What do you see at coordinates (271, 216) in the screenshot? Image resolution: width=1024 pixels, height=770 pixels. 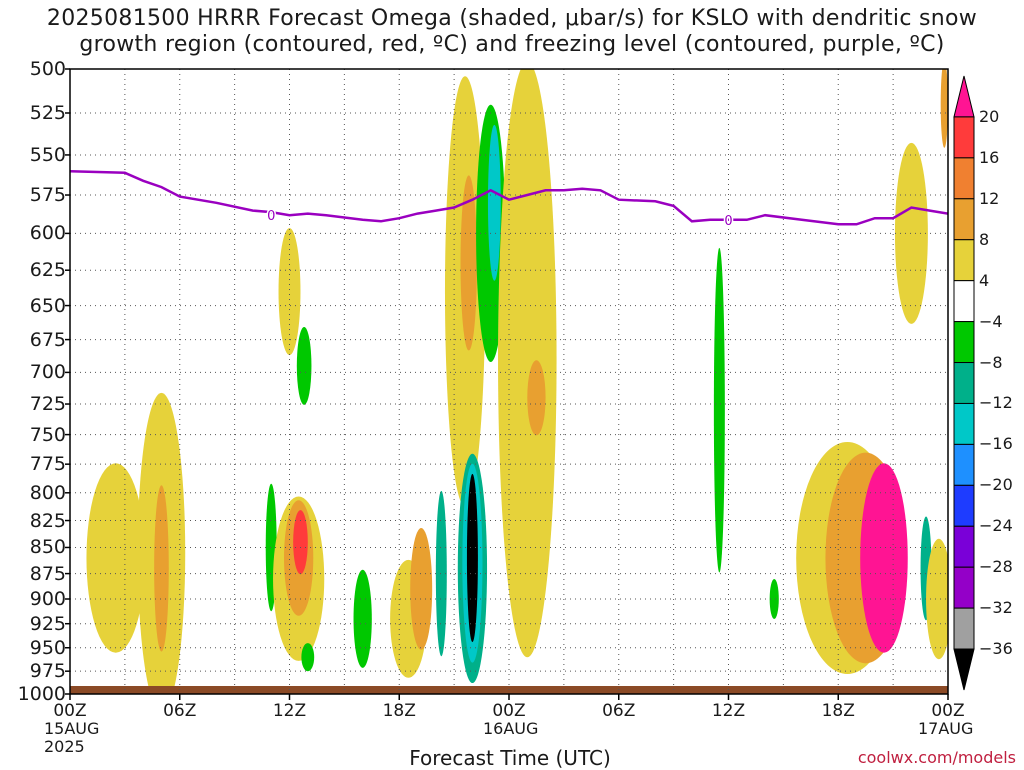 I see `freezing-level-label-0: 0` at bounding box center [271, 216].